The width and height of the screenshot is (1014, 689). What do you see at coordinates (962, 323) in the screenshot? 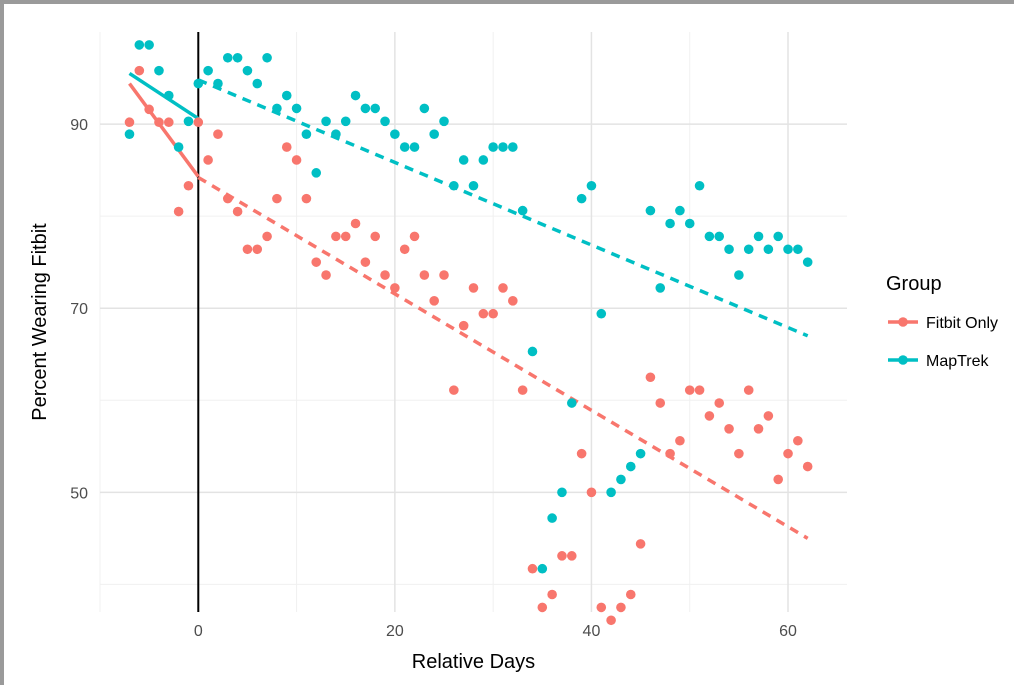
I see `legend-label: Fitbit Only` at bounding box center [962, 323].